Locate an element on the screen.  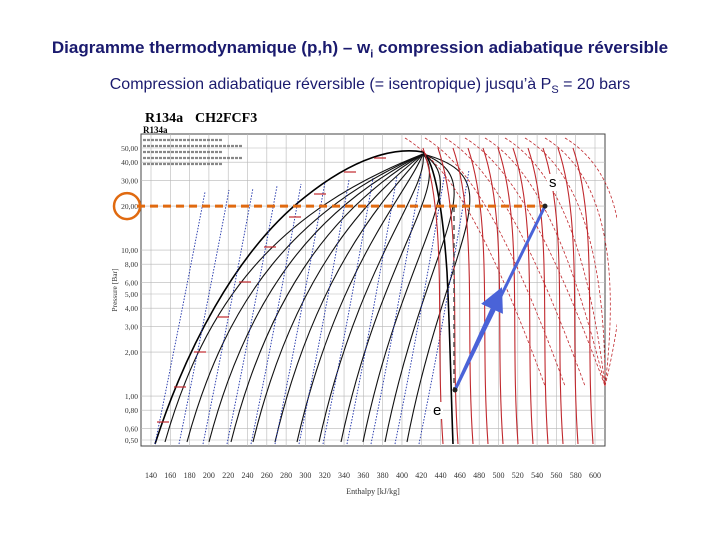
x-tick-label: 320 is located at coordinates (325, 475).